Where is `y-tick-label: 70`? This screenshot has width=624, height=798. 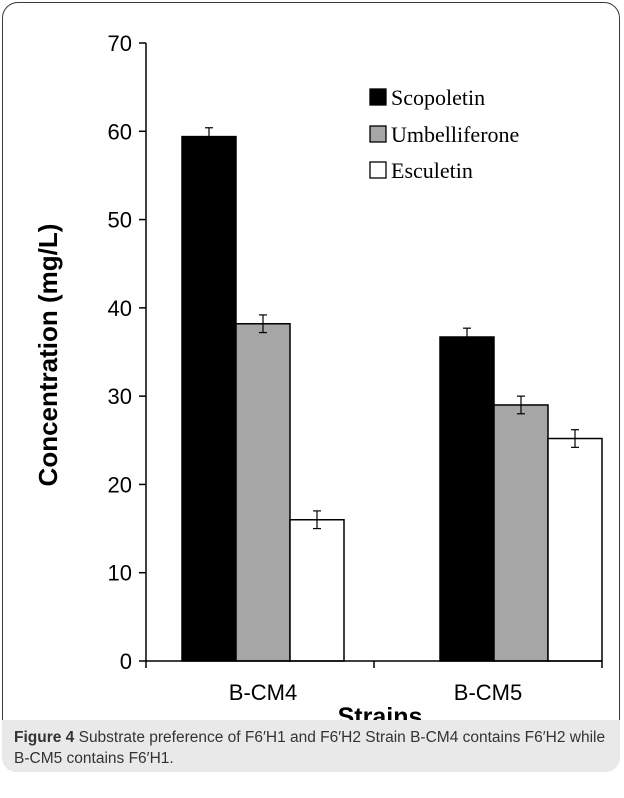 y-tick-label: 70 is located at coordinates (120, 43).